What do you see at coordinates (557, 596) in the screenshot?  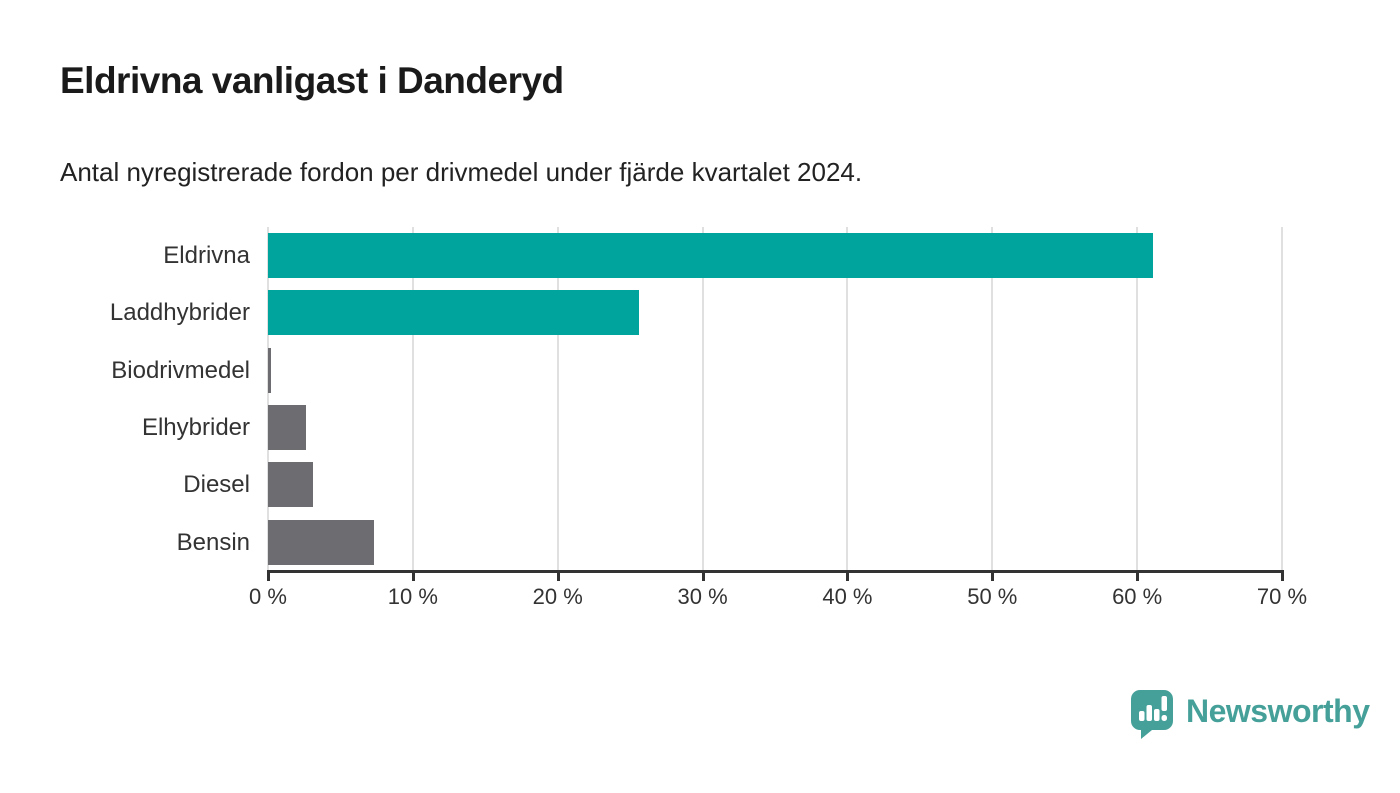 I see `x-tick-label: 20 %` at bounding box center [557, 596].